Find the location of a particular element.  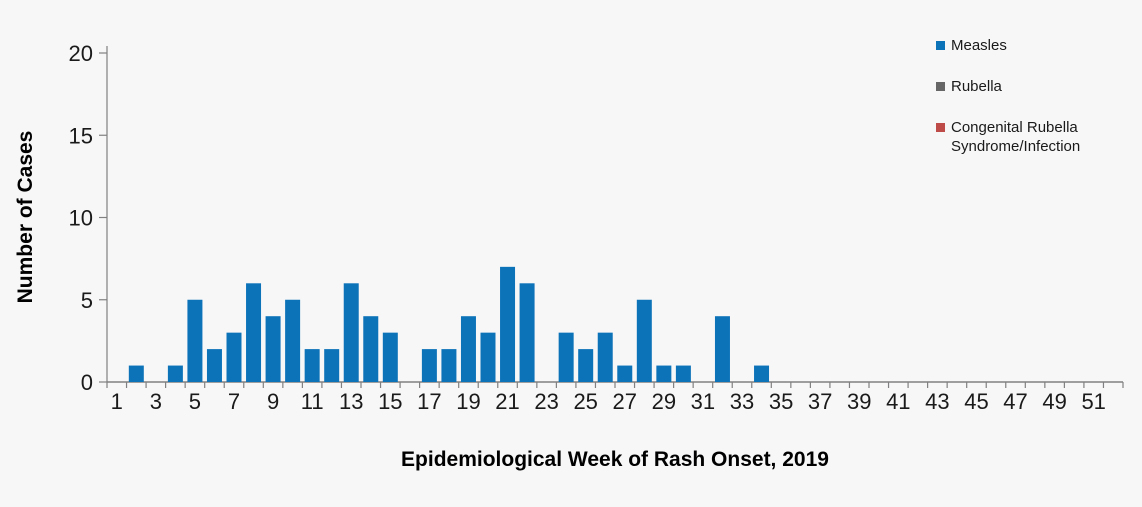

x-tick-label: 3 is located at coordinates (156, 401).